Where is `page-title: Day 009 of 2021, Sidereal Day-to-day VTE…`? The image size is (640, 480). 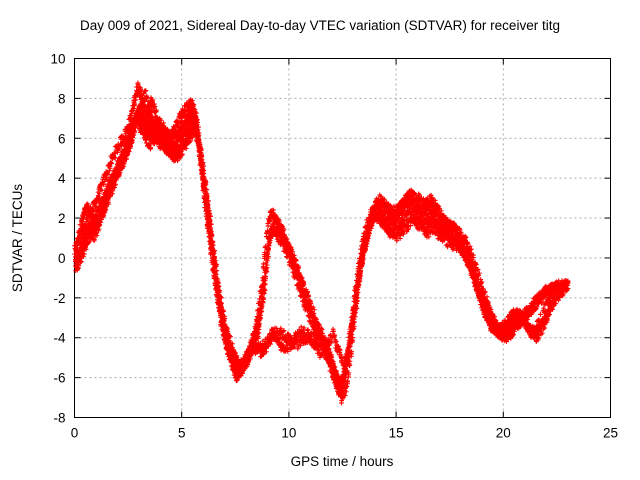 page-title: Day 009 of 2021, Sidereal Day-to-day VTE… is located at coordinates (320, 25).